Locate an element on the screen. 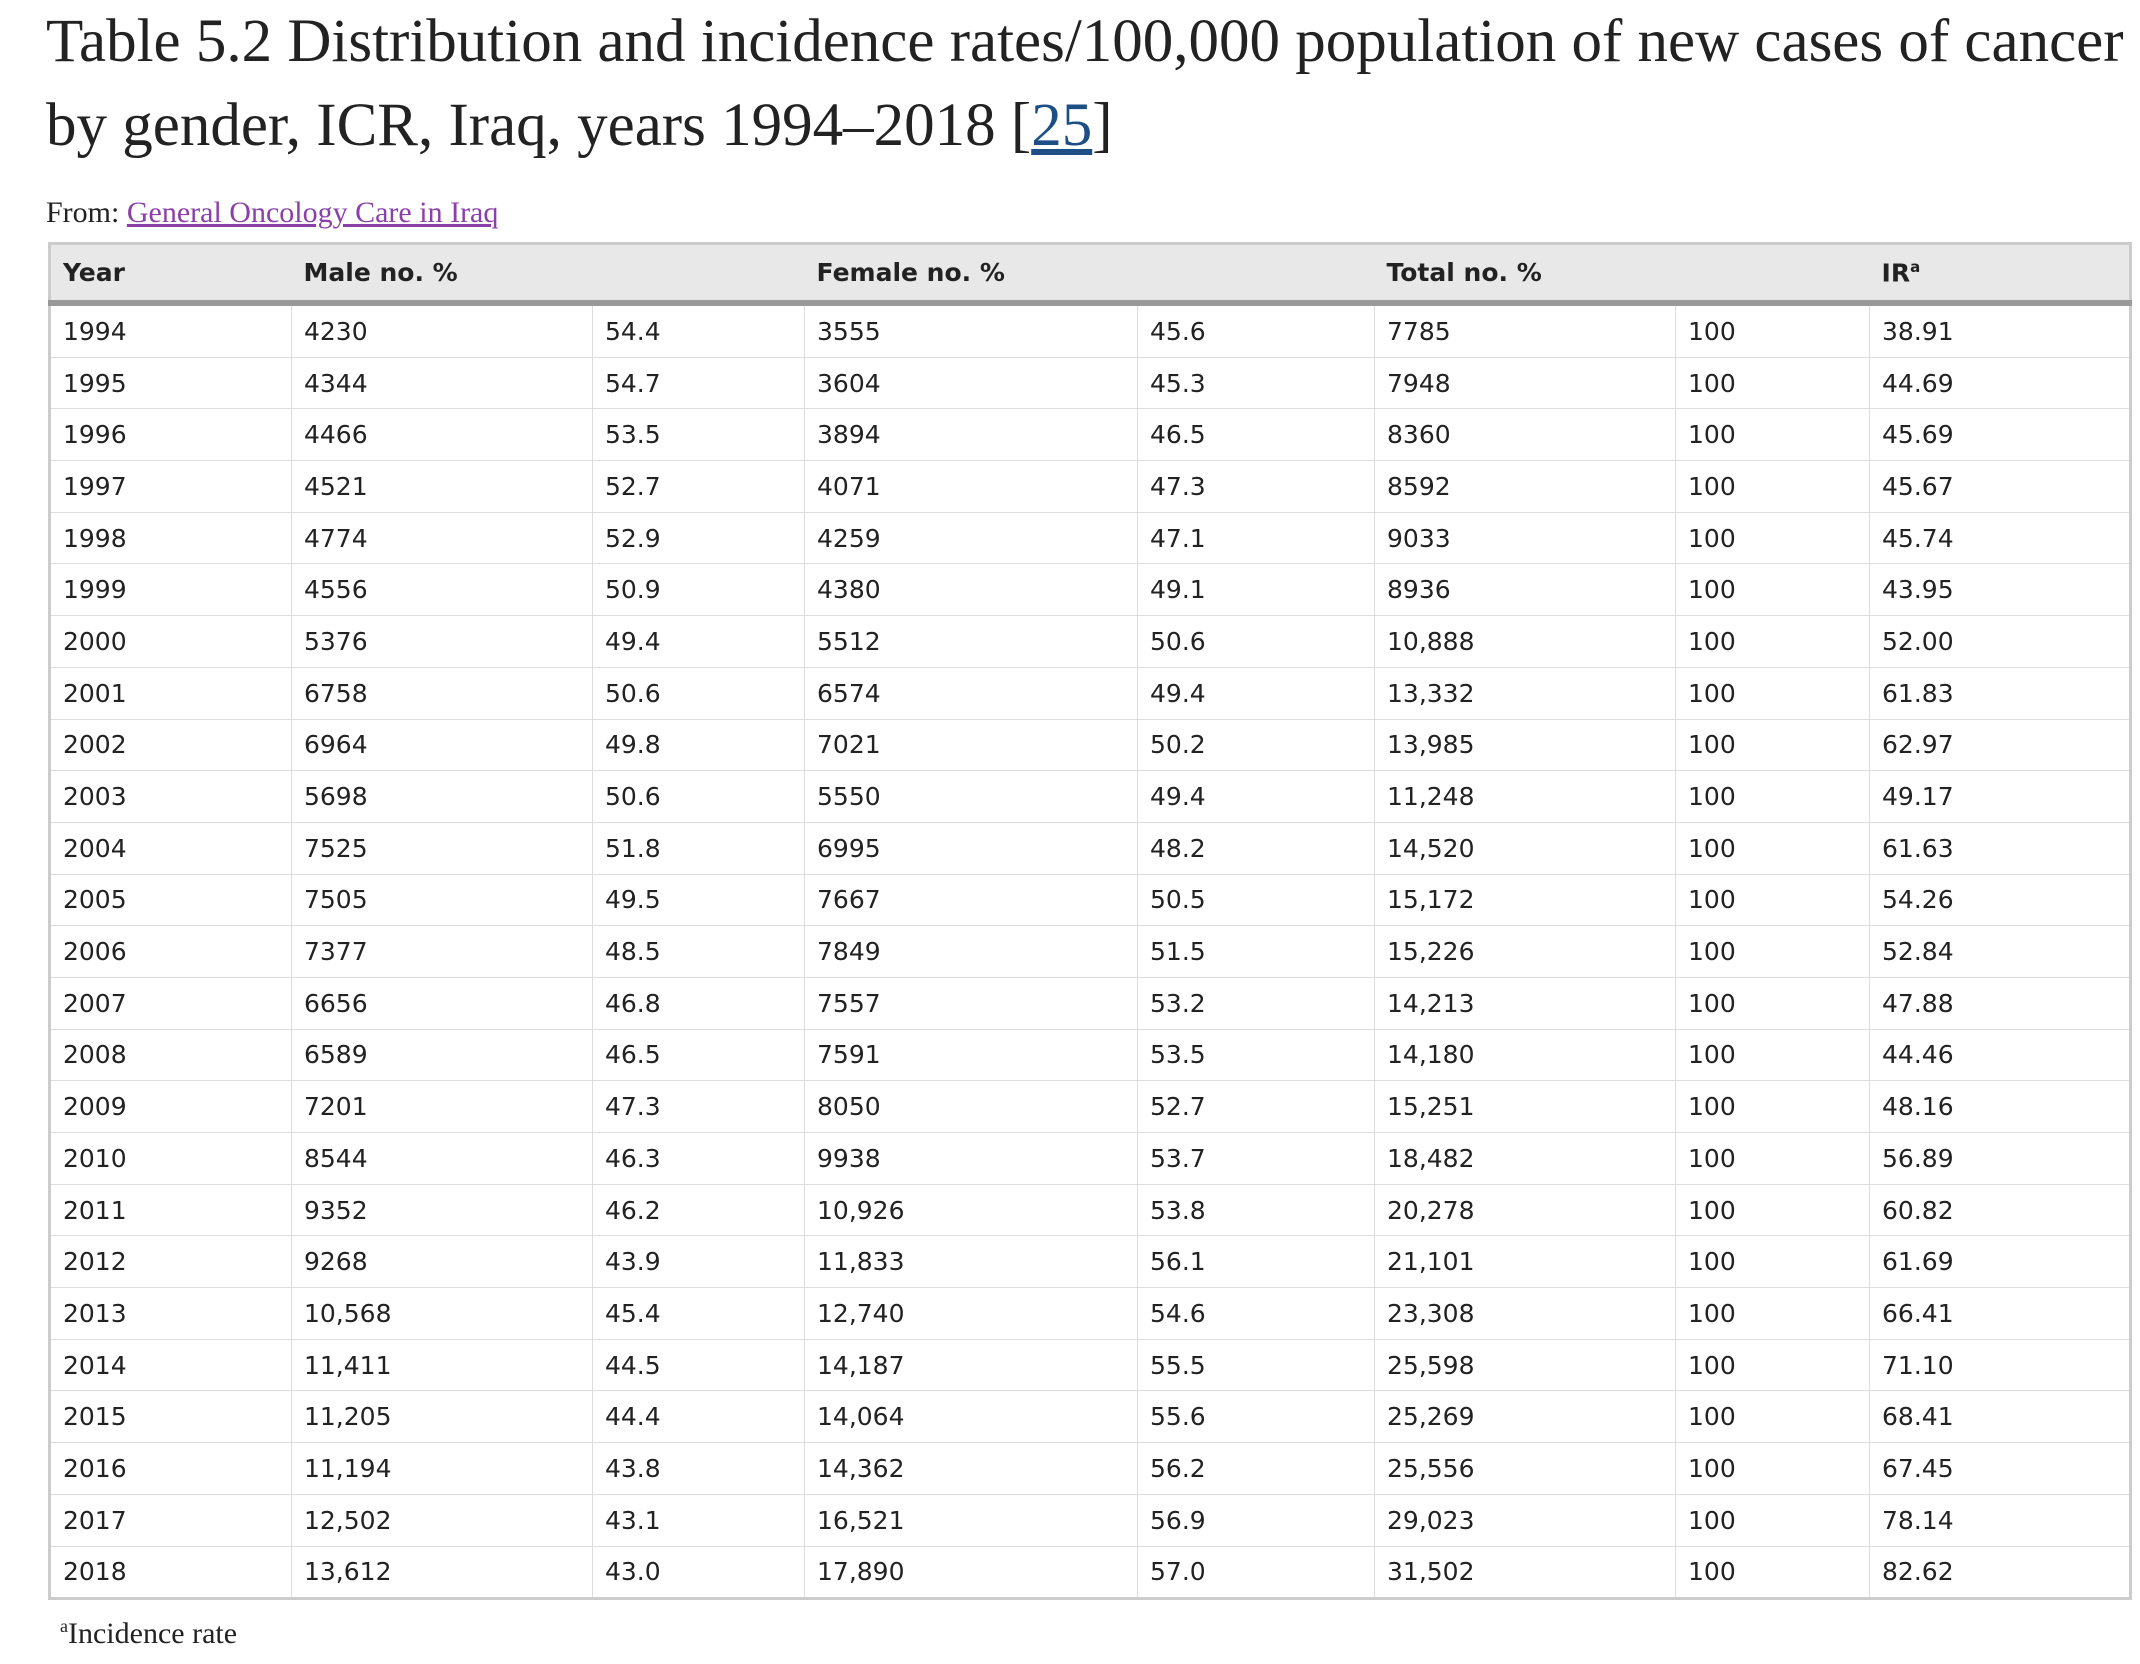 The image size is (2140, 1664). table-cell: 49.17 is located at coordinates (2000, 796).